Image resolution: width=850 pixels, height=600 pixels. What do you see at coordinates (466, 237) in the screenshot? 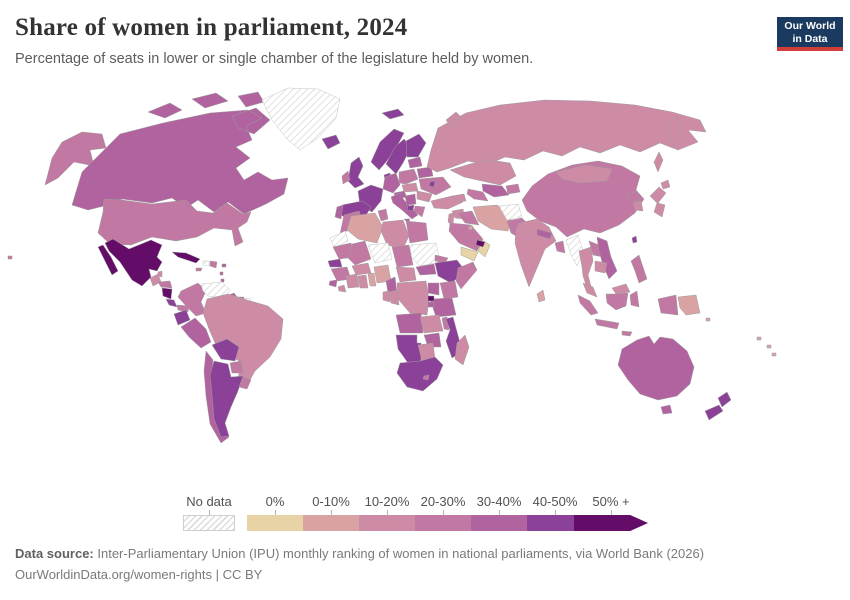
I see `country-saudi-arabia` at bounding box center [466, 237].